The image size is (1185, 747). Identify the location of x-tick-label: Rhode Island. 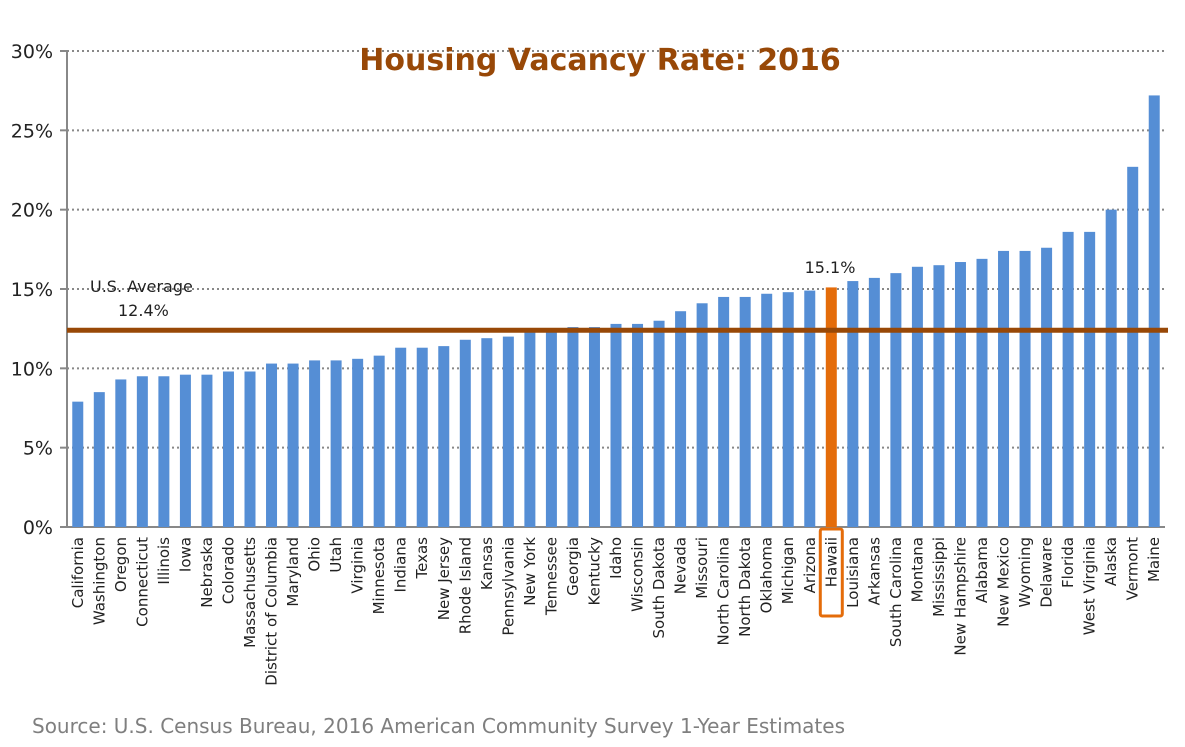
(465, 585).